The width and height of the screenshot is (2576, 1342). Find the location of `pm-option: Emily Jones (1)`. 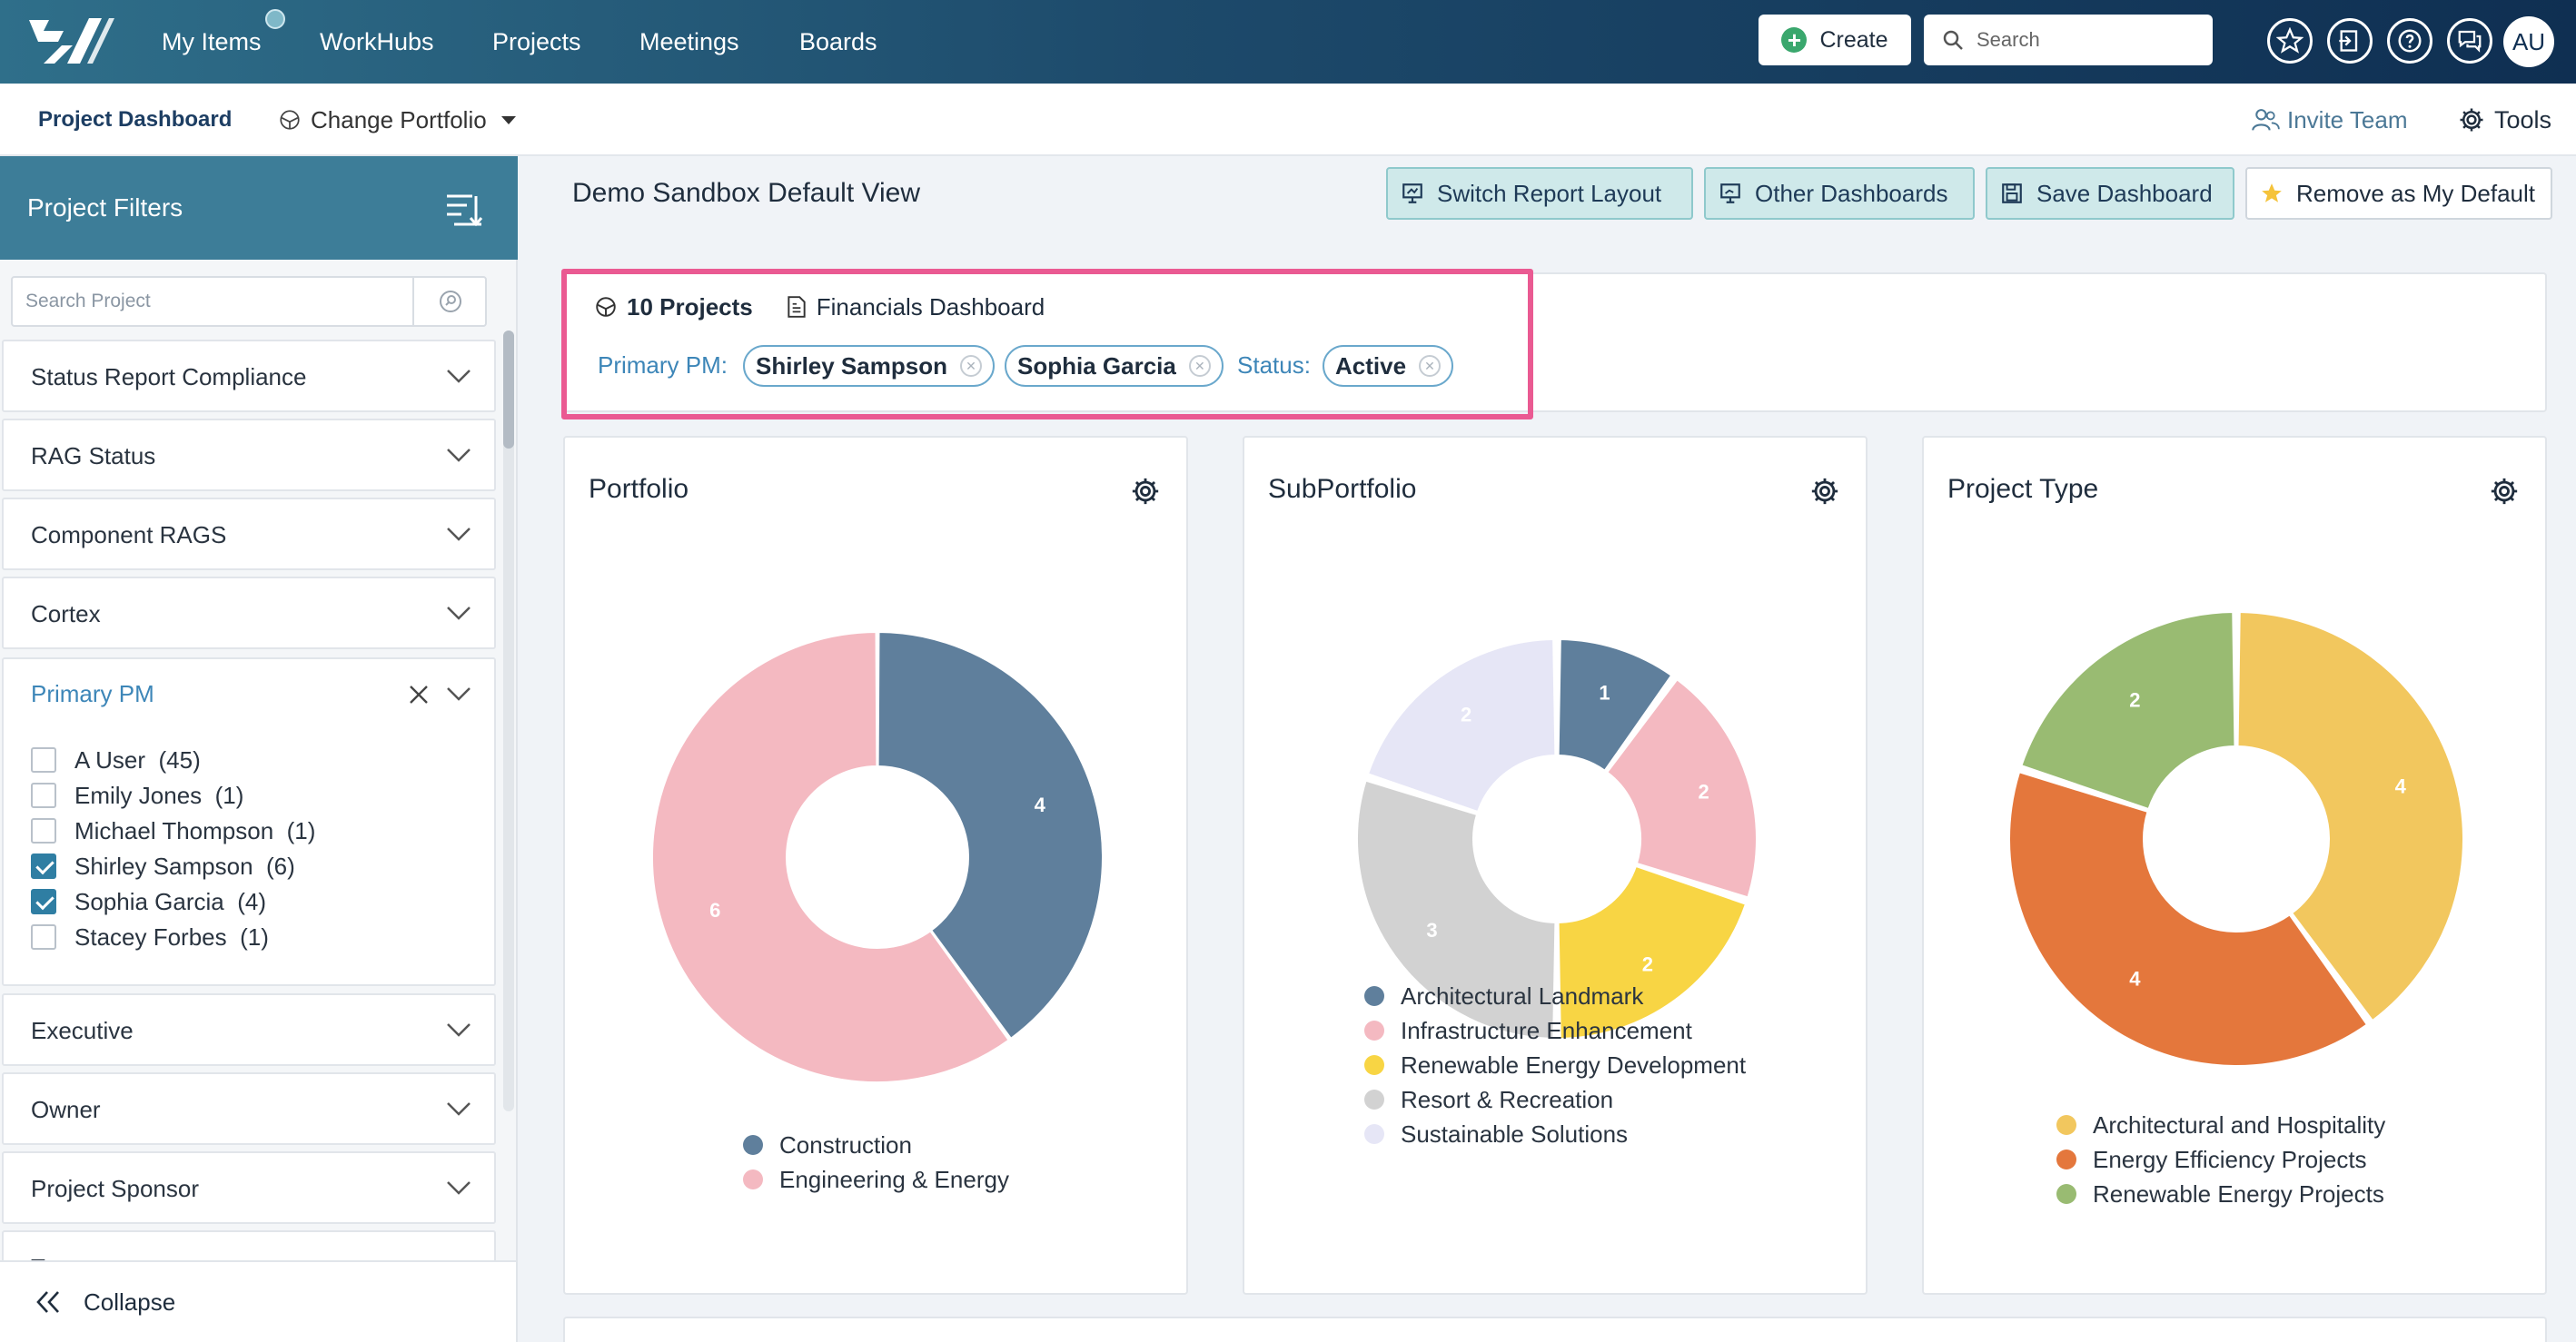

pm-option: Emily Jones (1) is located at coordinates (137, 795).